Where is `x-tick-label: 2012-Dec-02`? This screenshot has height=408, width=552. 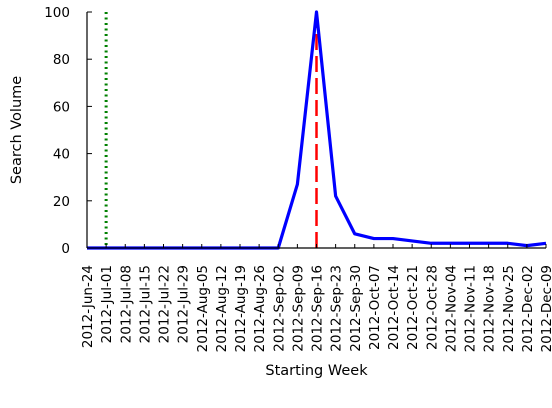
x-tick-label: 2012-Dec-02 is located at coordinates (528, 308).